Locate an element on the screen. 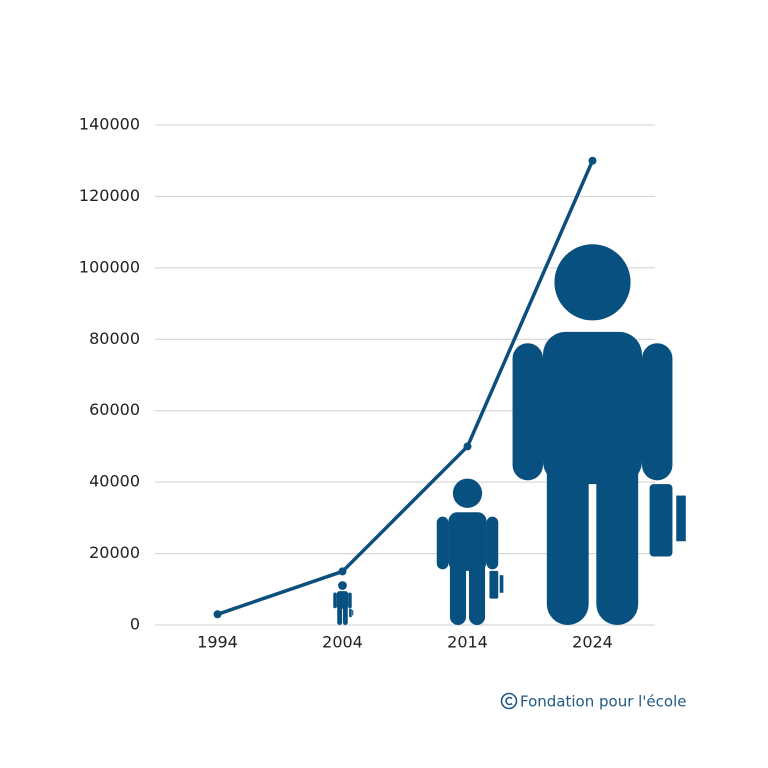 This screenshot has height=768, width=768. y-tick-label: 20000 is located at coordinates (114, 552).